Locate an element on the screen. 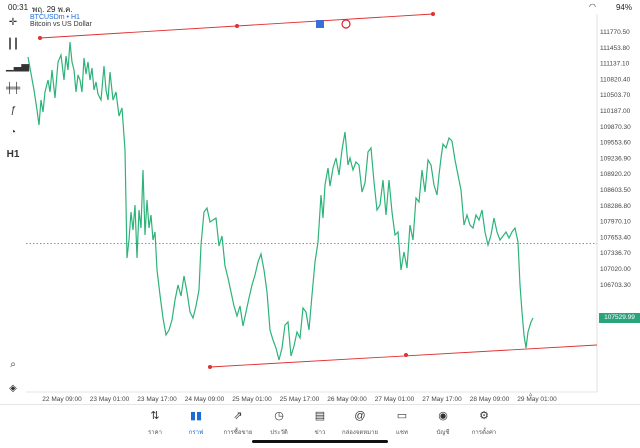 The width and height of the screenshot is (640, 448). nav-account-label: บัญชี is located at coordinates (443, 433).